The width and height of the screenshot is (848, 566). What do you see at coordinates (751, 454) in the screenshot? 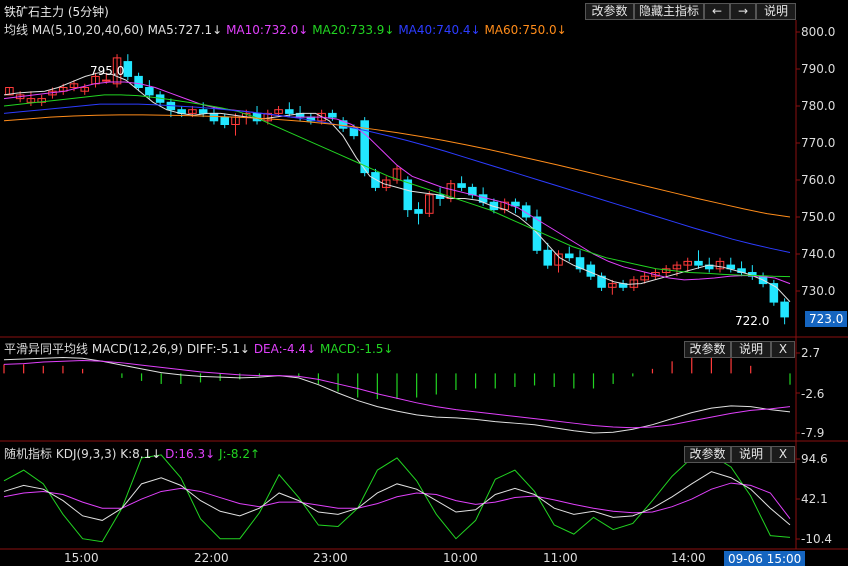
I see `kdj-help-button: 说明` at bounding box center [751, 454].